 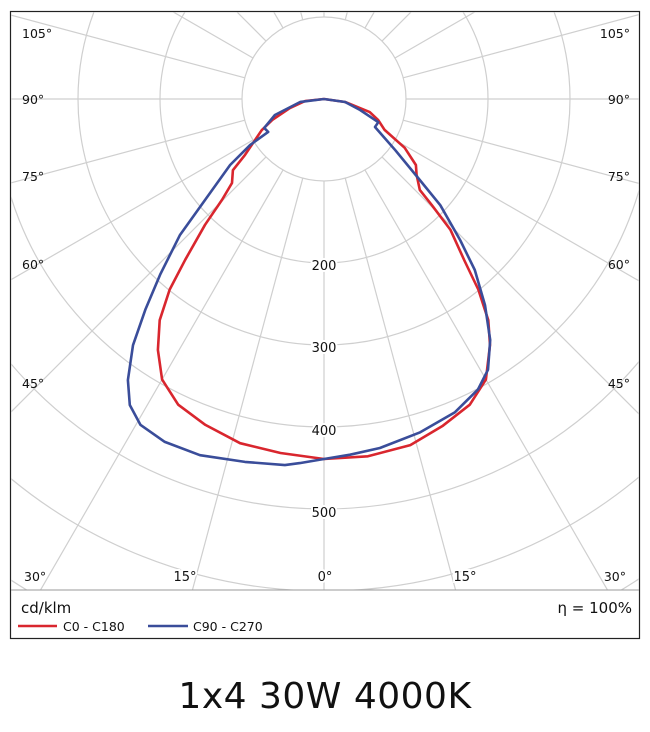 What do you see at coordinates (94, 626) in the screenshot?
I see `legend-label-c0-c180: C0 - C180` at bounding box center [94, 626].